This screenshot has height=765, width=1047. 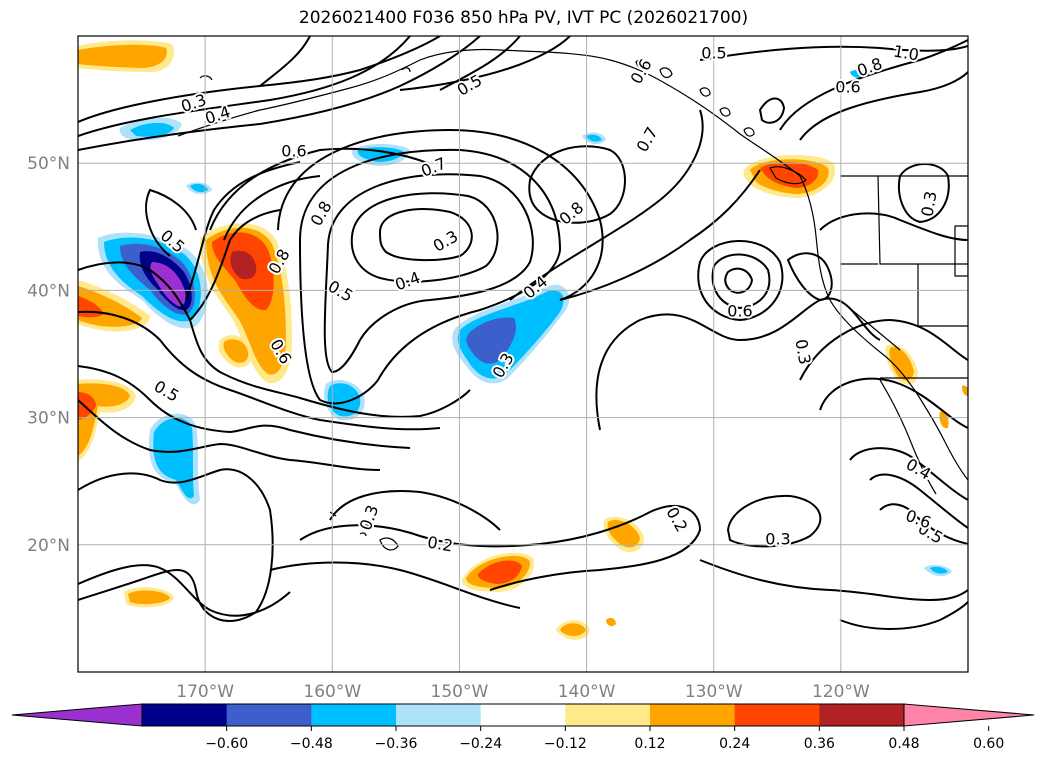 What do you see at coordinates (226, 744) in the screenshot?
I see `colorbar-tick-label: −0.60` at bounding box center [226, 744].